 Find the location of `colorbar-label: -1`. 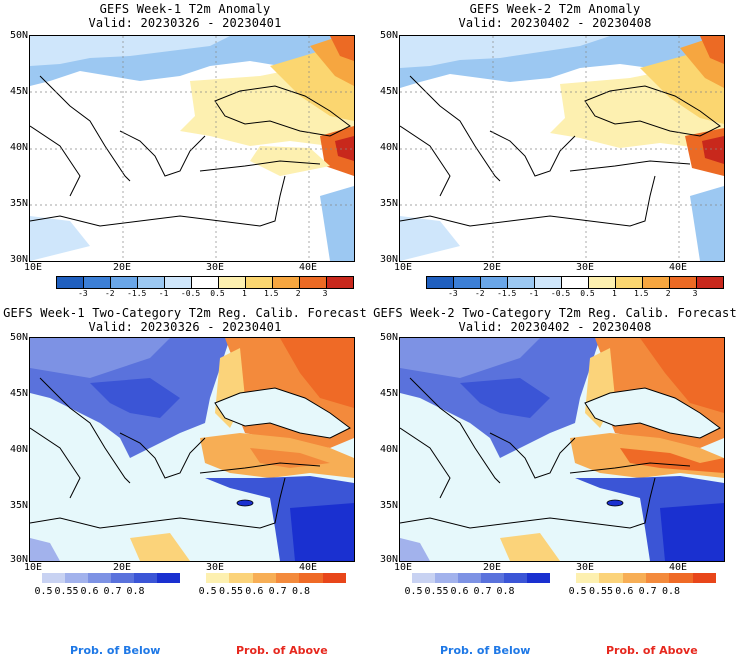

colorbar-label: -1 is located at coordinates (163, 293).